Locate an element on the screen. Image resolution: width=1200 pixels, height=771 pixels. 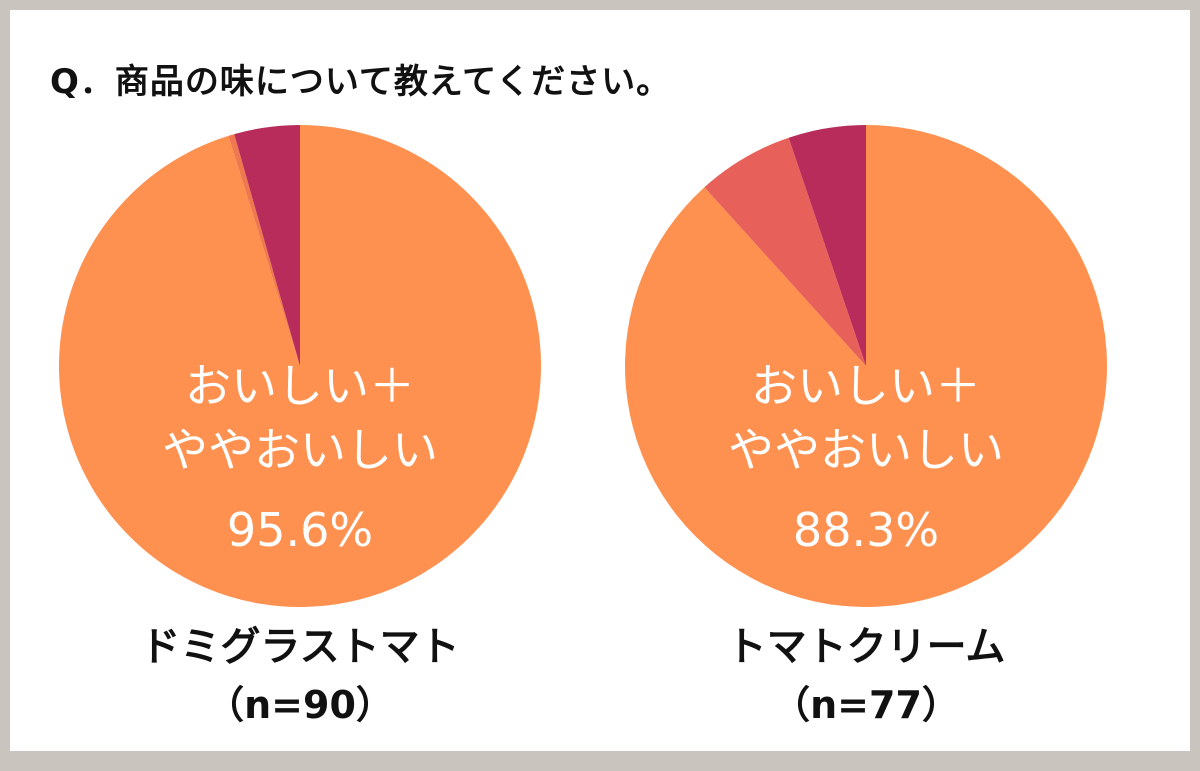
pie-label-line-2: 88.3% is located at coordinates (866, 530).